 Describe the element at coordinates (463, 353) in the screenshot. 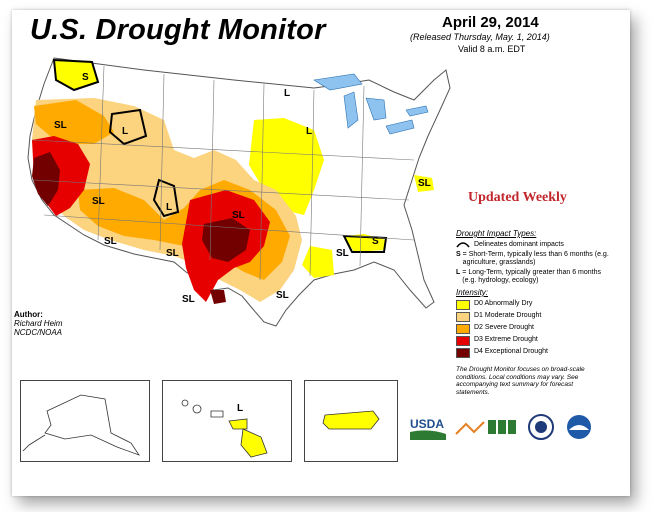

I see `d4-swatch` at that location.